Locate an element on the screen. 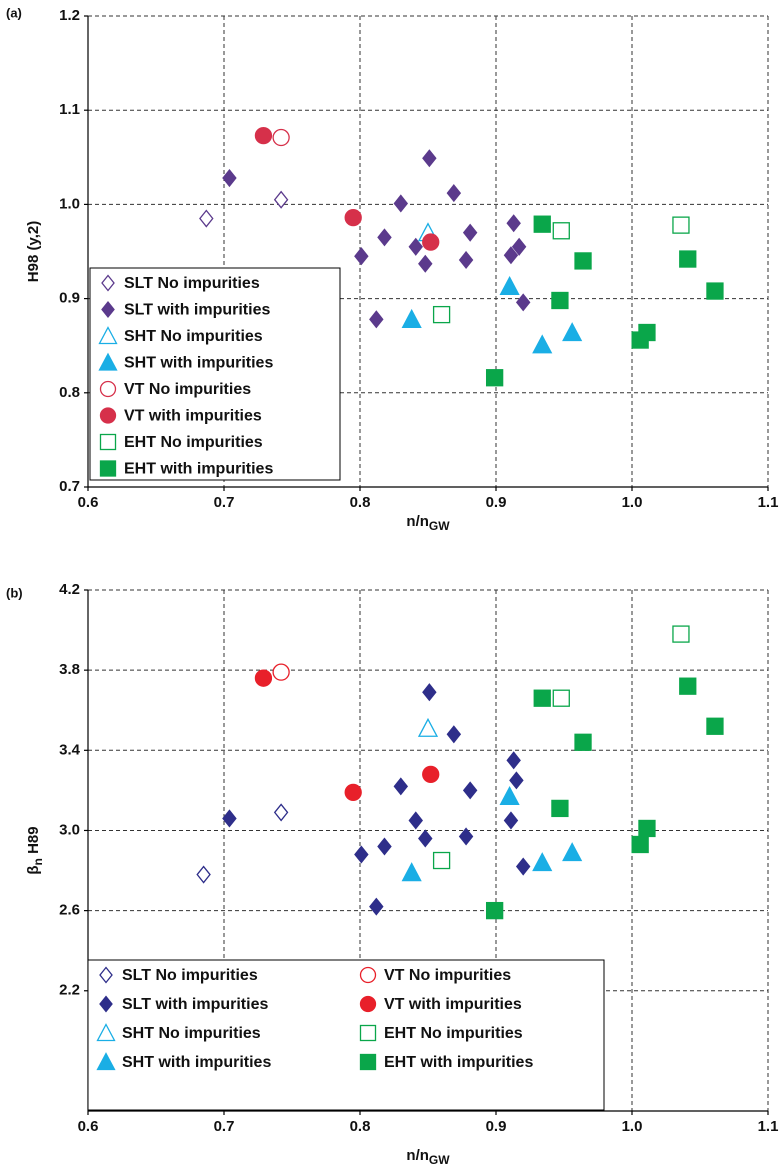  y-axis-label: βn H89 is located at coordinates (35, 850).